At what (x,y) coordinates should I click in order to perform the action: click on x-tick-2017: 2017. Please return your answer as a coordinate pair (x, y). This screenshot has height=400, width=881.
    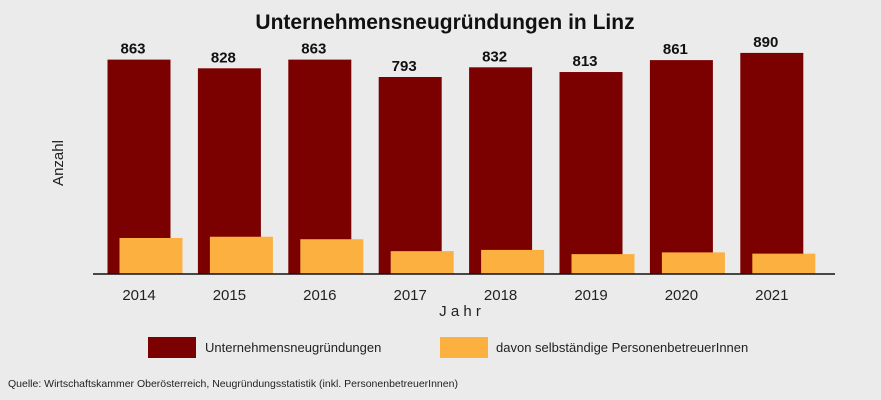
    Looking at the image, I should click on (410, 295).